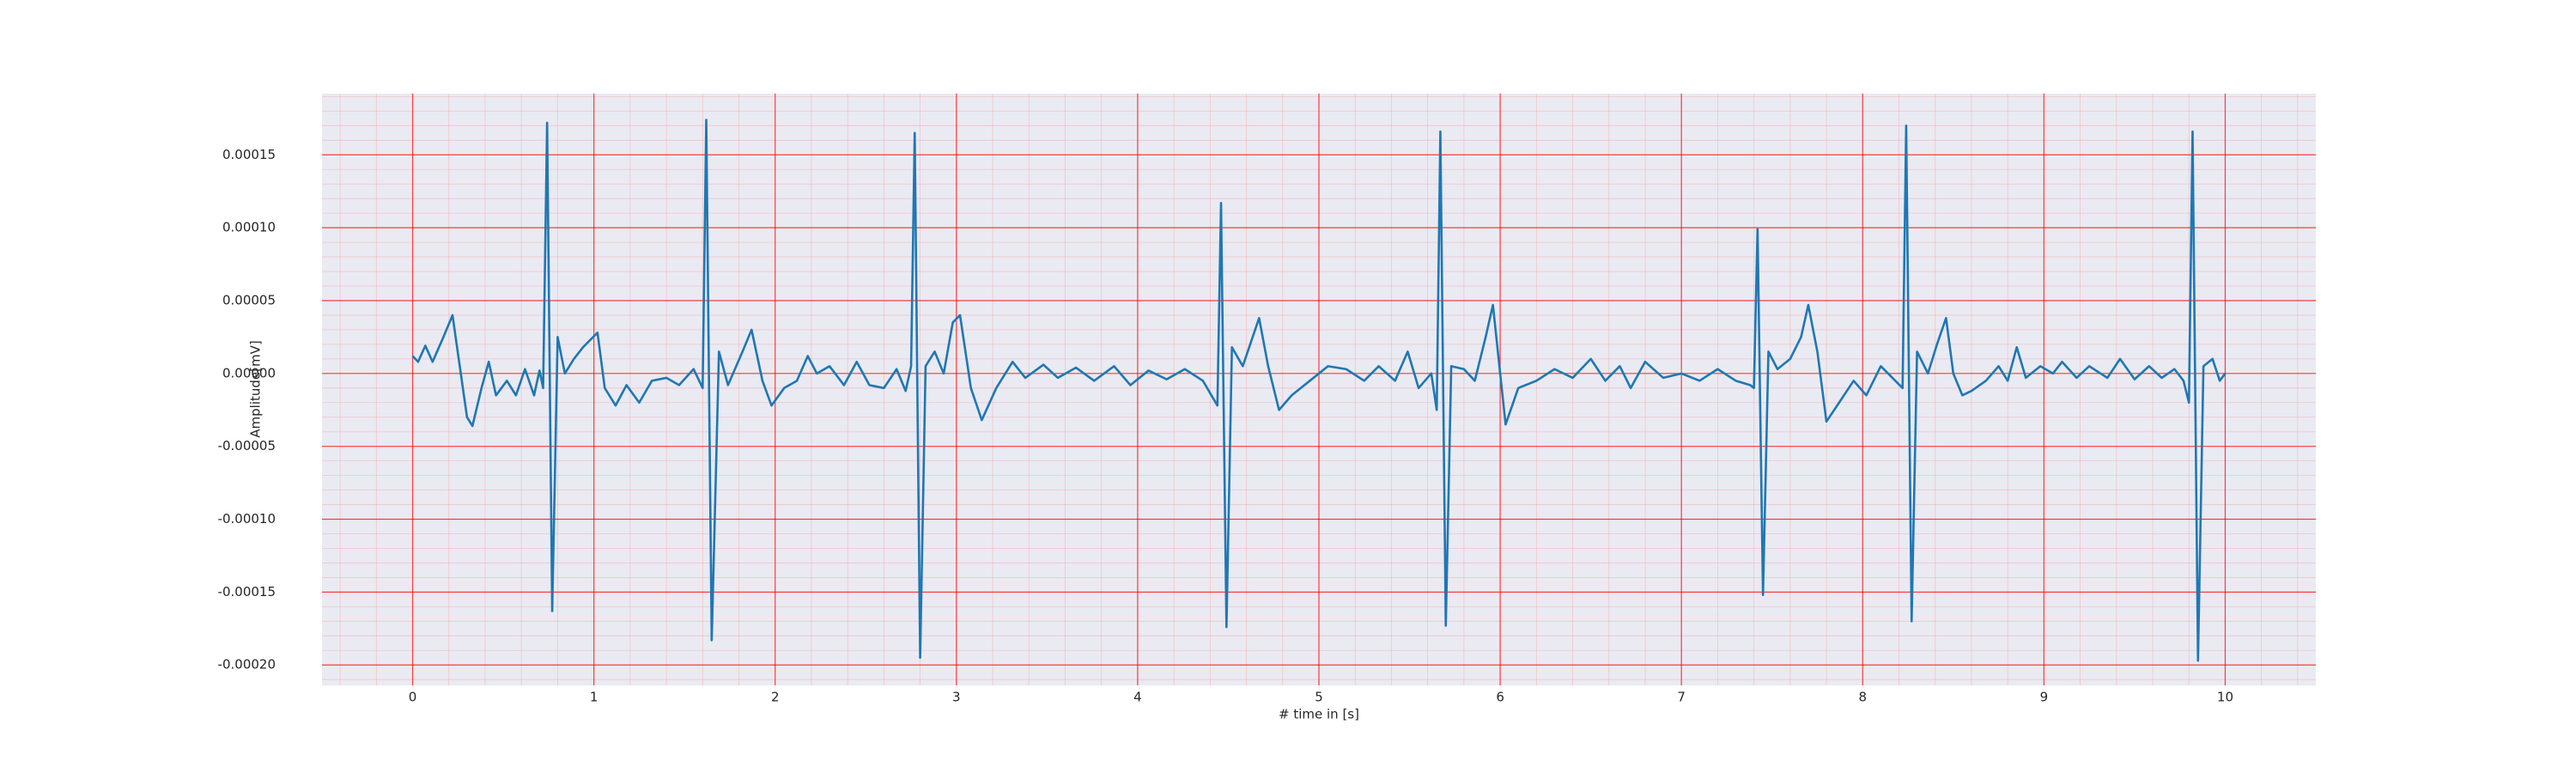 The image size is (2576, 773). I want to click on x-tick-label: 2, so click(775, 697).